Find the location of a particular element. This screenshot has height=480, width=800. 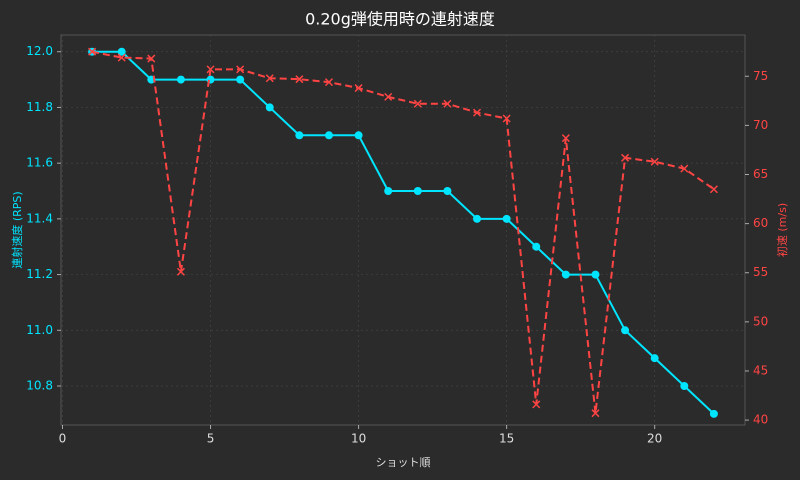

x-tick-label: 20 is located at coordinates (654, 439).